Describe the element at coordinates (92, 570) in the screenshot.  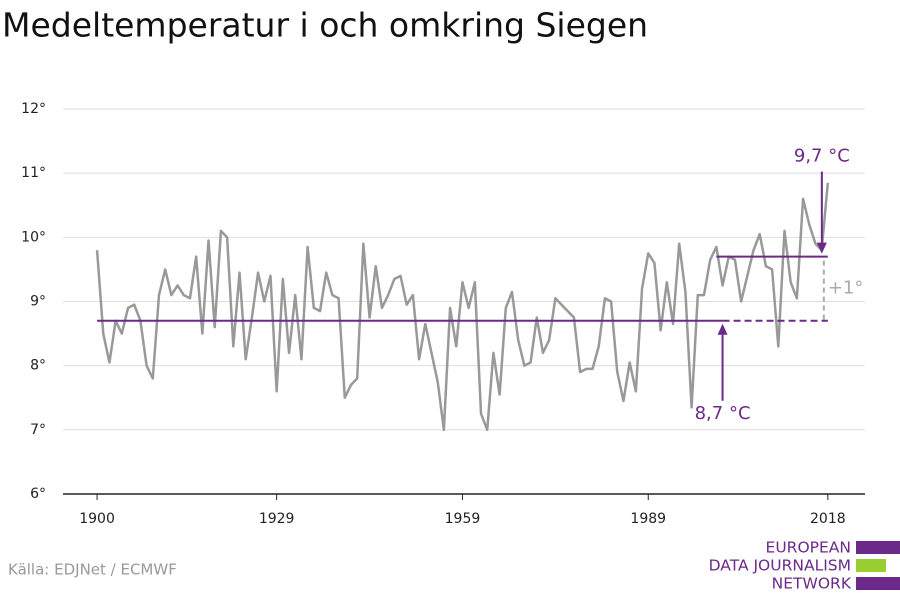
I see `source: Källa: EDJNet / ECMWF` at that location.